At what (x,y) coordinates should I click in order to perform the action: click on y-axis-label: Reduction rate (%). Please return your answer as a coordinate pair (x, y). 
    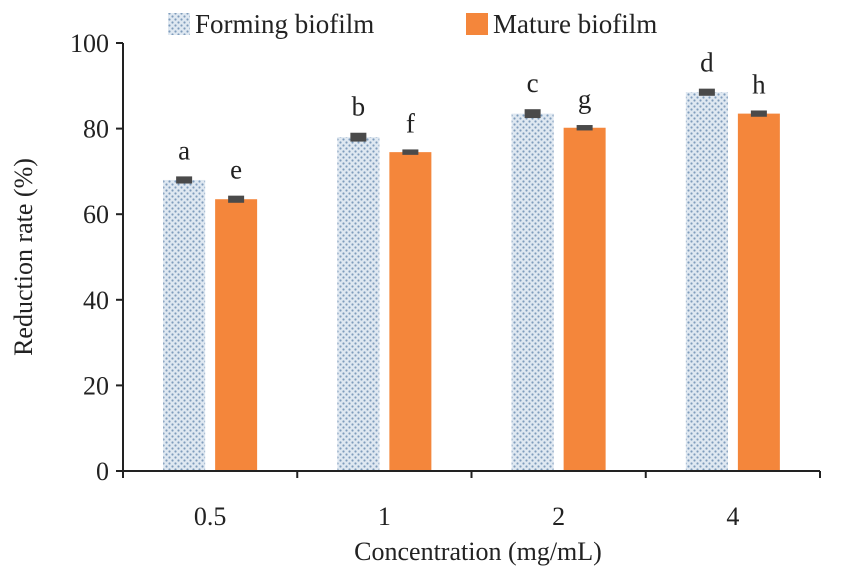
    Looking at the image, I should click on (23, 257).